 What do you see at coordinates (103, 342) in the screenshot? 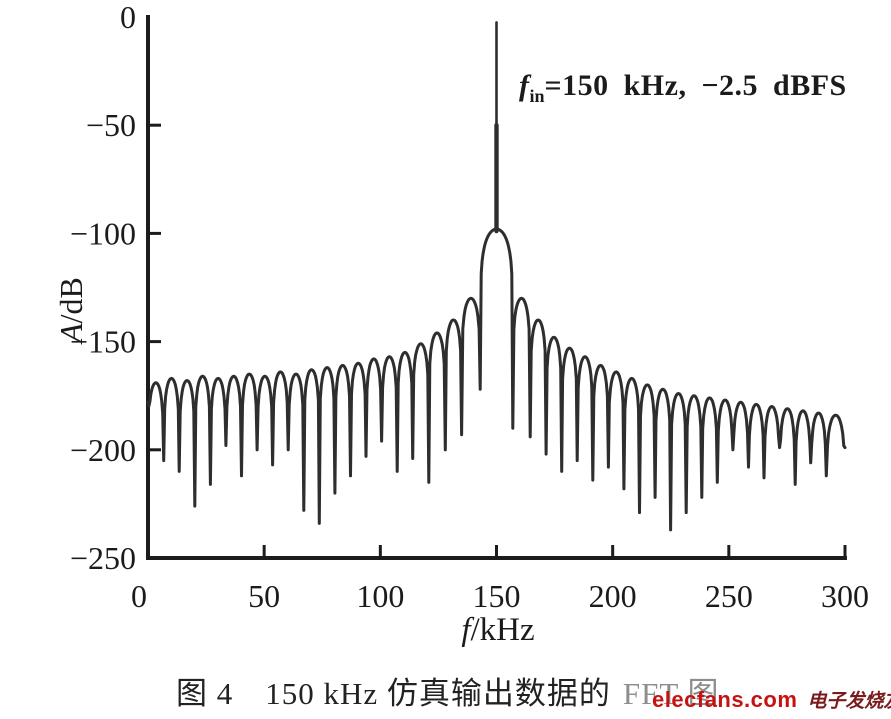
I see `y-tick-label: −150` at bounding box center [103, 342].